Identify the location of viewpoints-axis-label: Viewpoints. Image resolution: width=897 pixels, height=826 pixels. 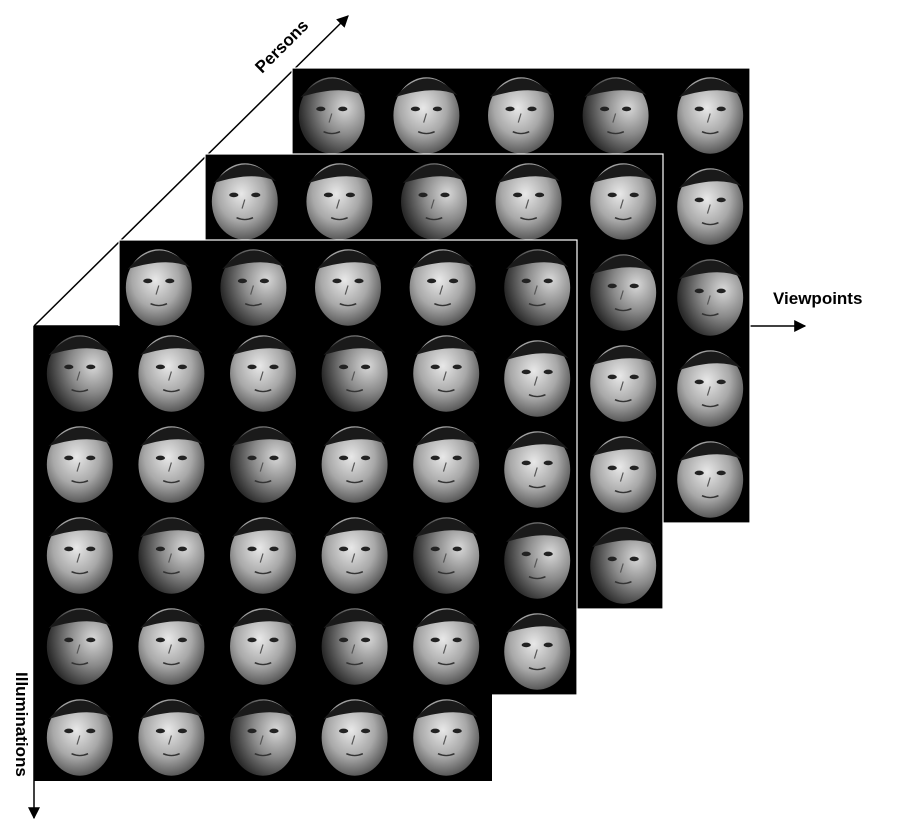
(817, 298).